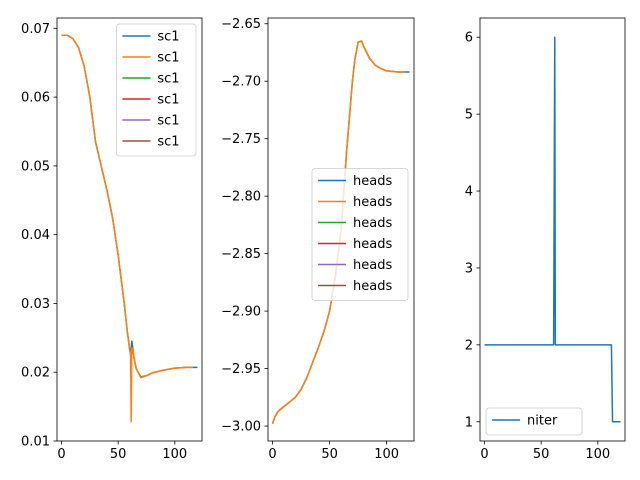 The width and height of the screenshot is (640, 480). I want to click on legend-label: niter, so click(542, 421).